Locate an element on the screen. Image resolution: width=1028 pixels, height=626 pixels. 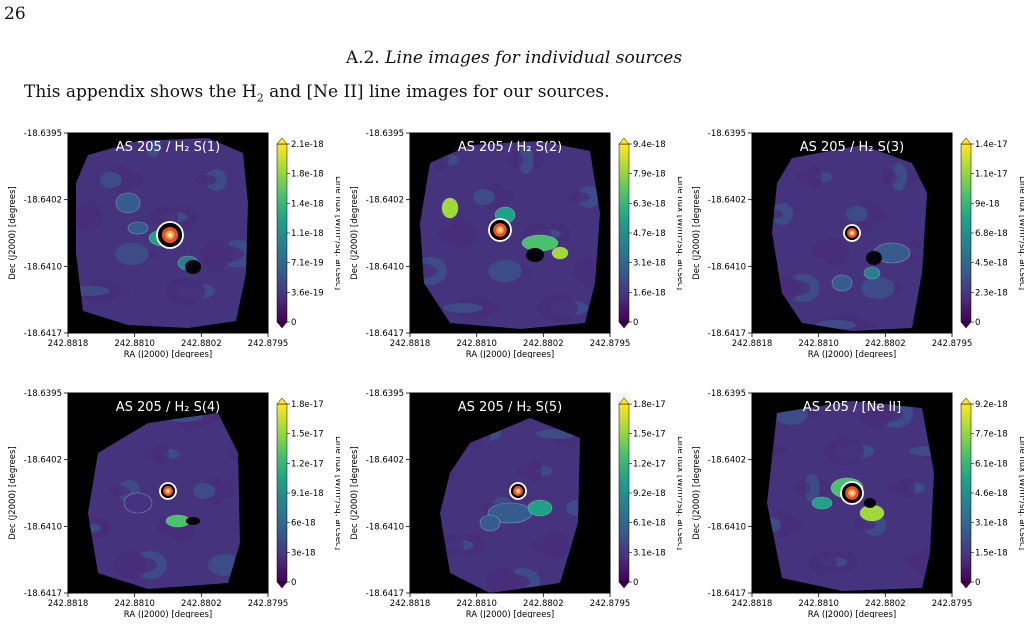
x-tick-label: 242.8802 is located at coordinates (543, 604).